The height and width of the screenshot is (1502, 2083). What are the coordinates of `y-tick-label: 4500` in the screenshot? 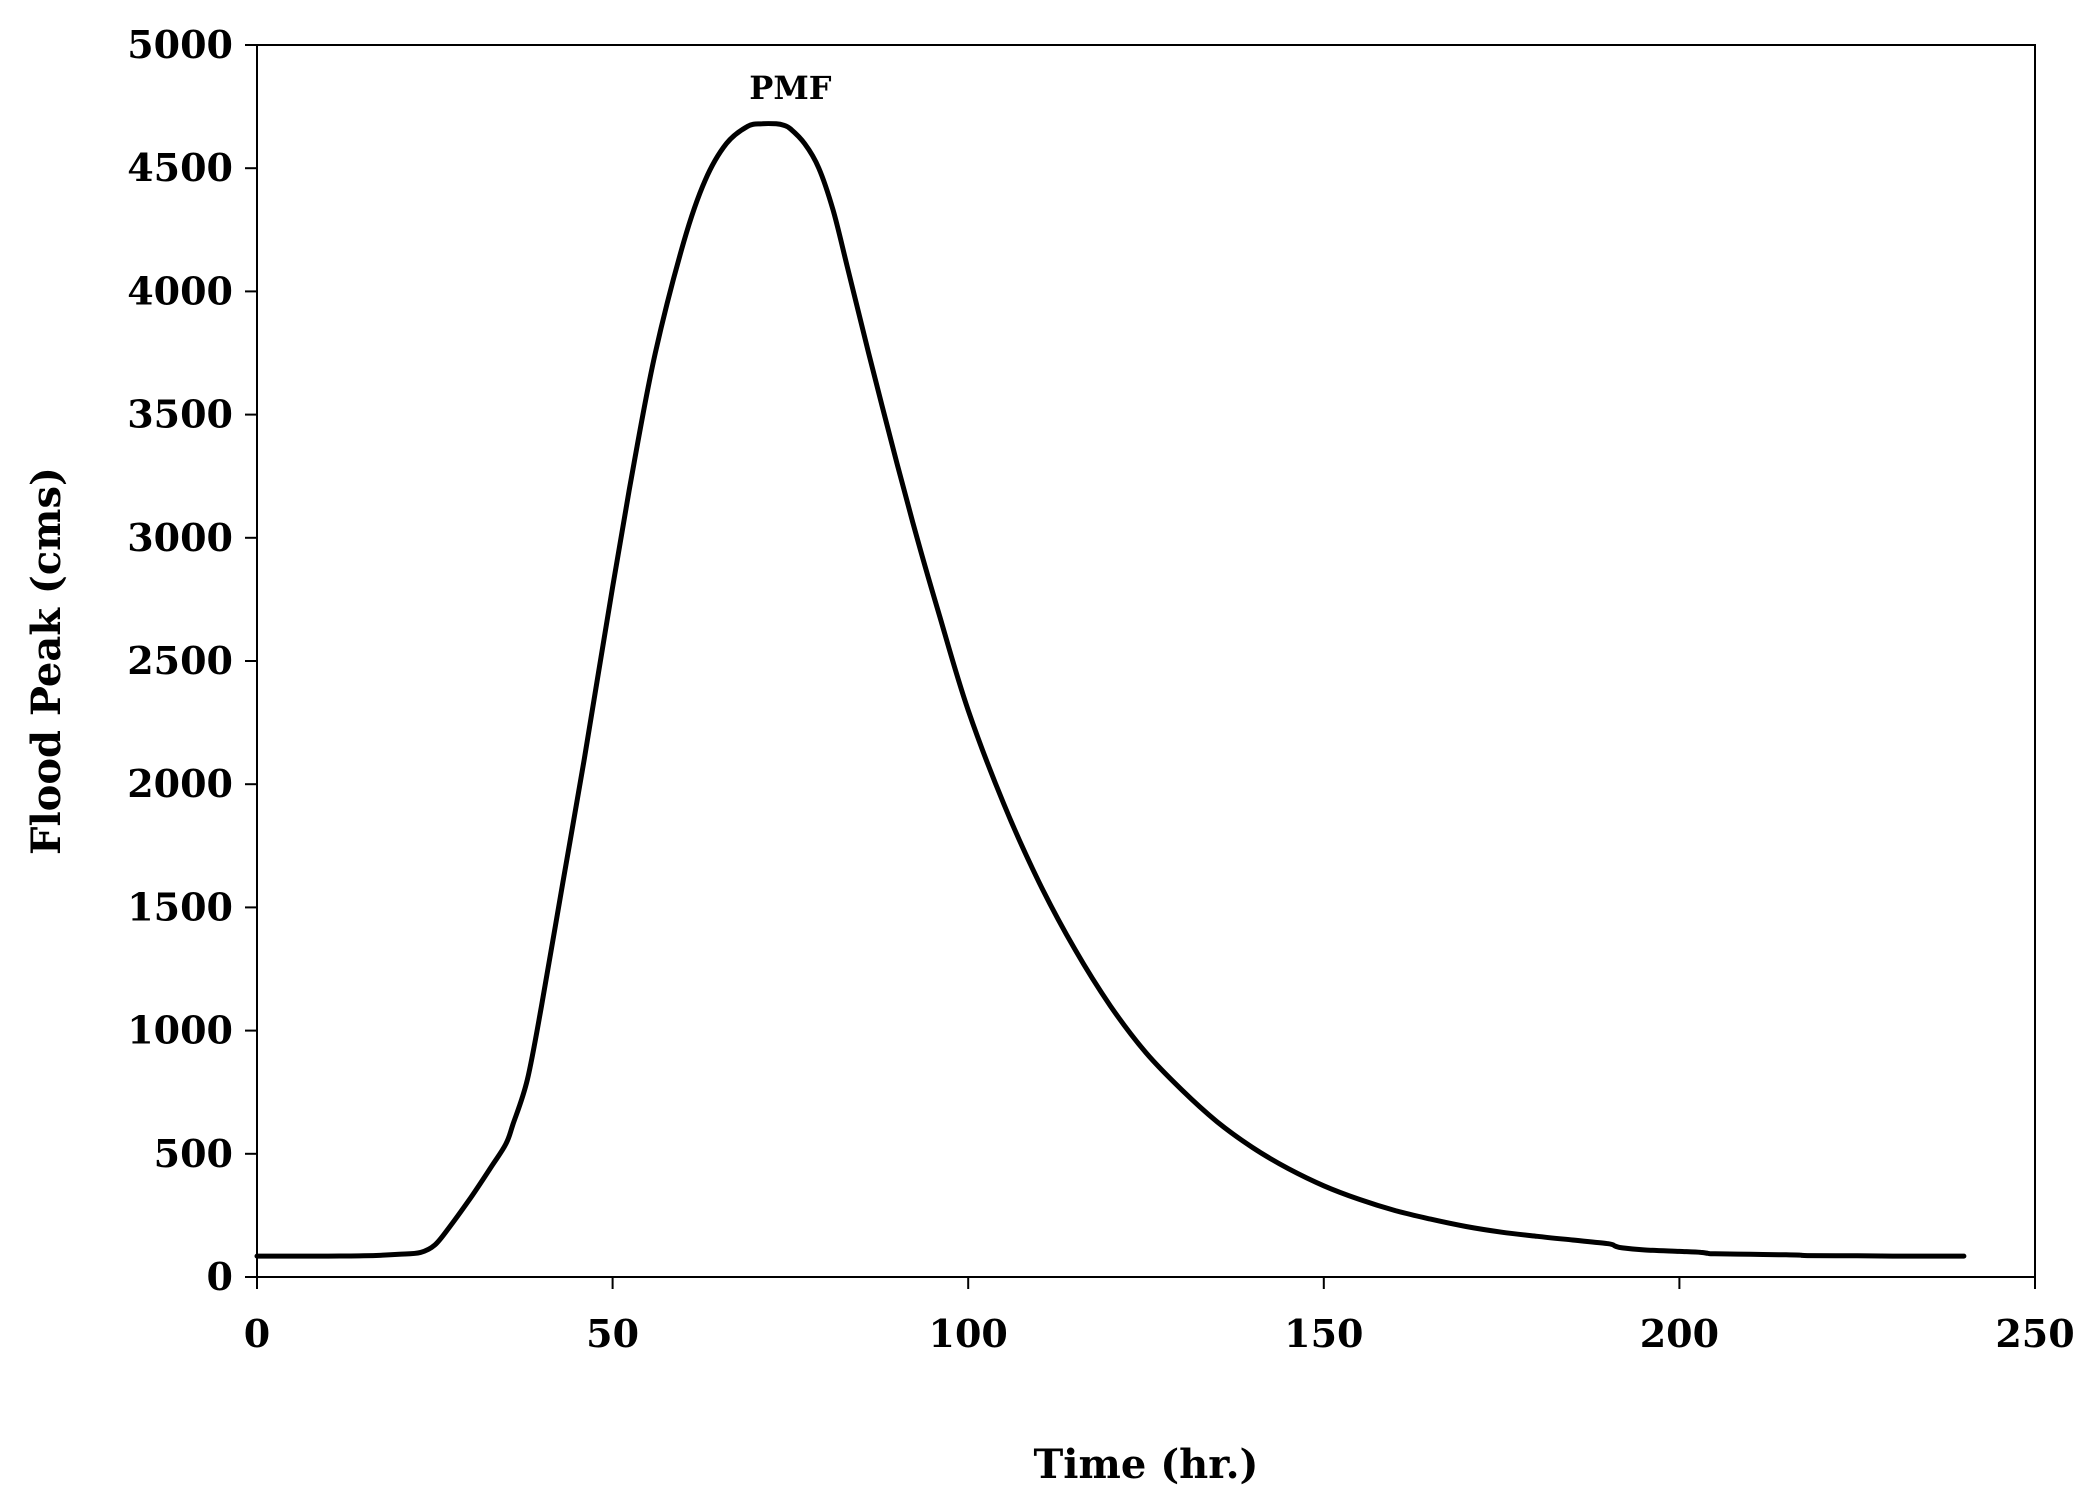 It's located at (180, 167).